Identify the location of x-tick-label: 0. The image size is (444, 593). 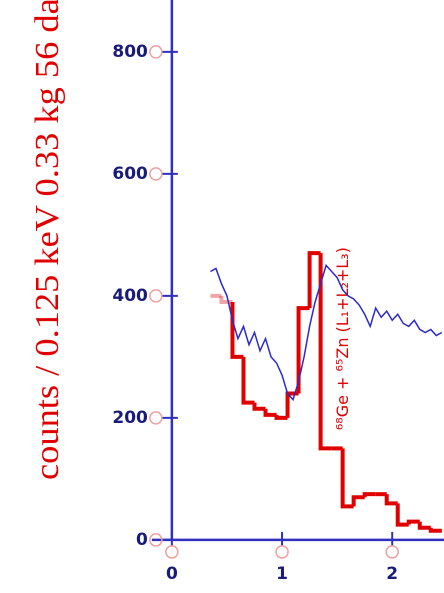
(172, 574).